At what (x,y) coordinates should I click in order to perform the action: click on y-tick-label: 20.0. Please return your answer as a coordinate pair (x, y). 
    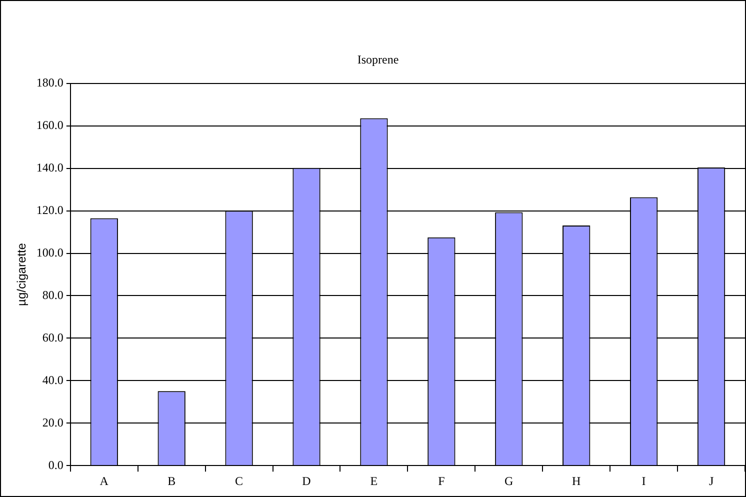
    Looking at the image, I should click on (53, 422).